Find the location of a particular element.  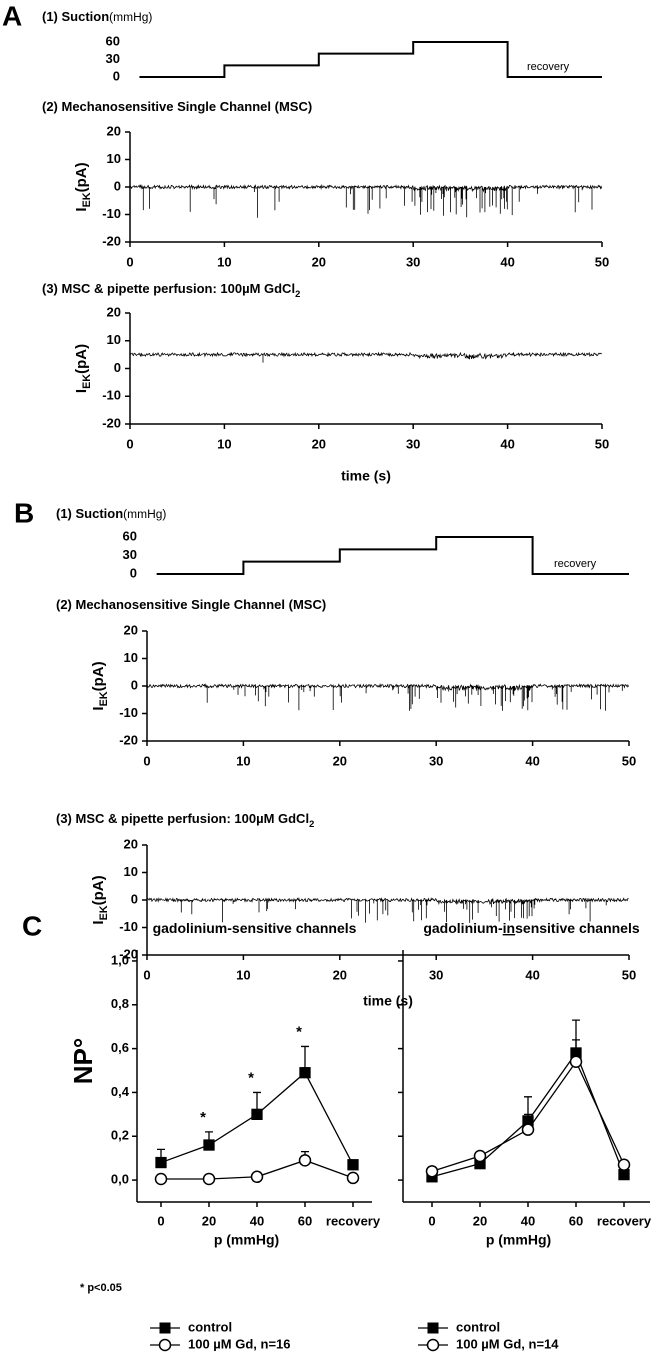

chart-title: gadolinium-insensitive channels is located at coordinates (531, 928).